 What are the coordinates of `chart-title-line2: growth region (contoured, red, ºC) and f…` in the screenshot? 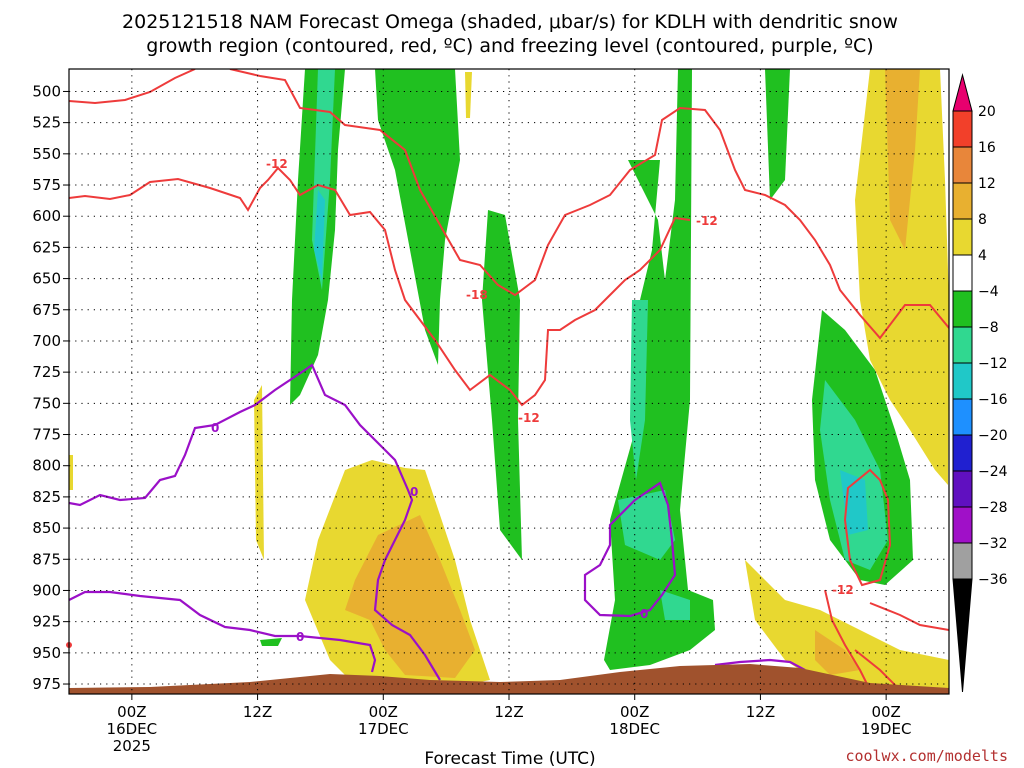 It's located at (509, 46).